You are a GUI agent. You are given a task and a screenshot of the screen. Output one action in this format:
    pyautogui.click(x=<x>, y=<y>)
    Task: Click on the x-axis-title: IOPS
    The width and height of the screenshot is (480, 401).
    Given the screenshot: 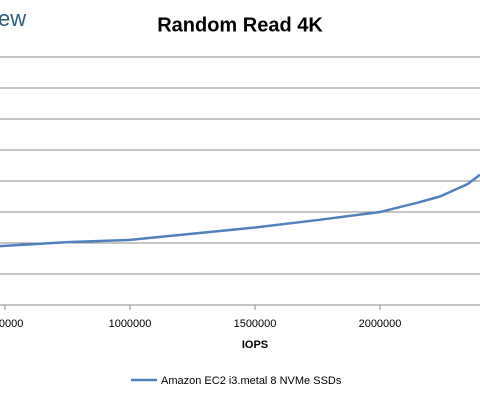 What is the action you would take?
    pyautogui.click(x=255, y=345)
    